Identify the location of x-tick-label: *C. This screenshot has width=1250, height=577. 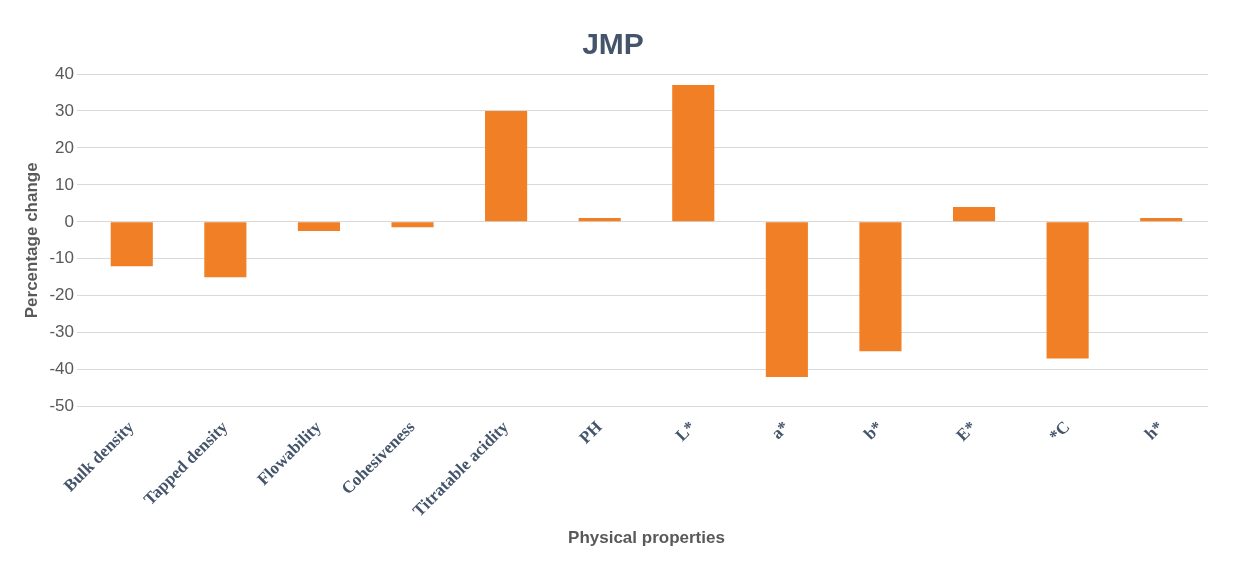
(1059, 431).